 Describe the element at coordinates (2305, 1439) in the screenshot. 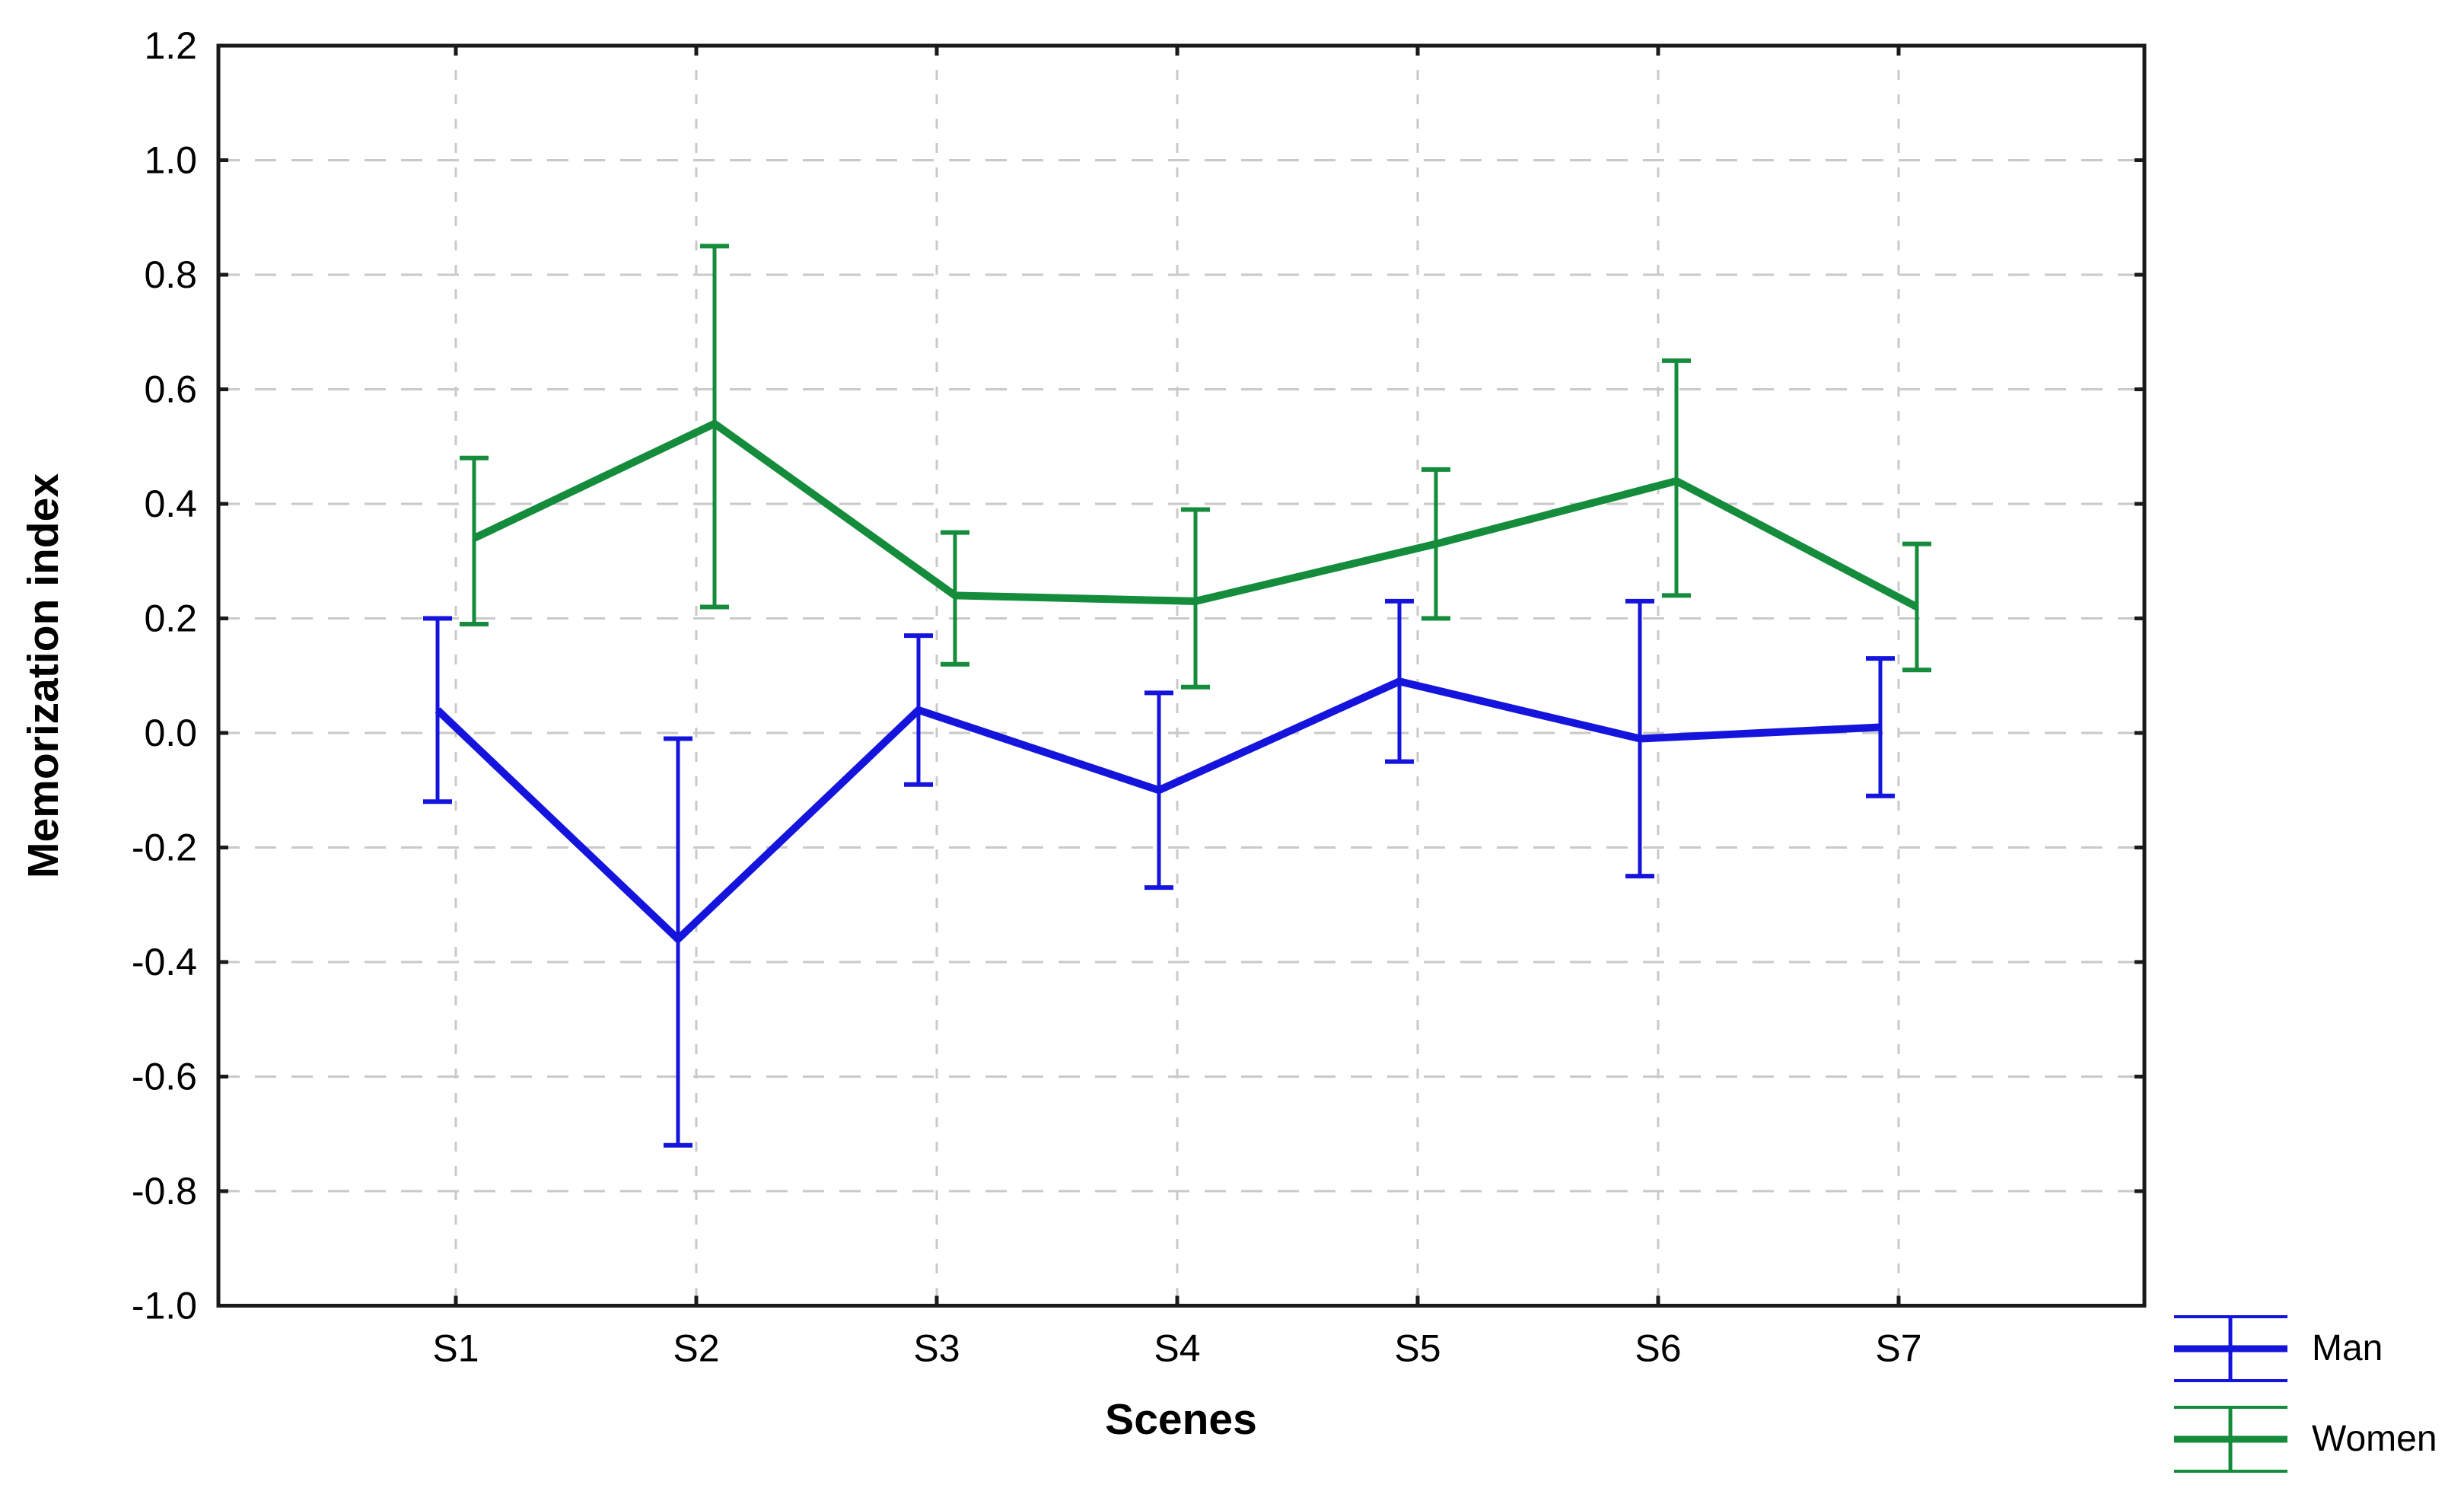

I see `legend-item-women: Women` at that location.